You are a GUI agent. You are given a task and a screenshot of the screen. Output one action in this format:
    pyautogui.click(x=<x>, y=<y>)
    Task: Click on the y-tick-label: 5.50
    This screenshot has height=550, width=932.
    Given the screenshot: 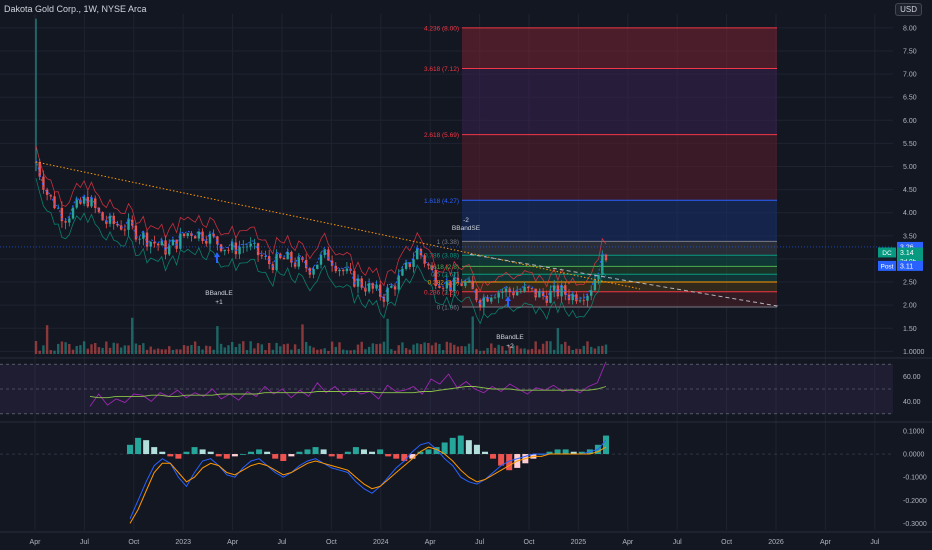 What is the action you would take?
    pyautogui.click(x=910, y=144)
    